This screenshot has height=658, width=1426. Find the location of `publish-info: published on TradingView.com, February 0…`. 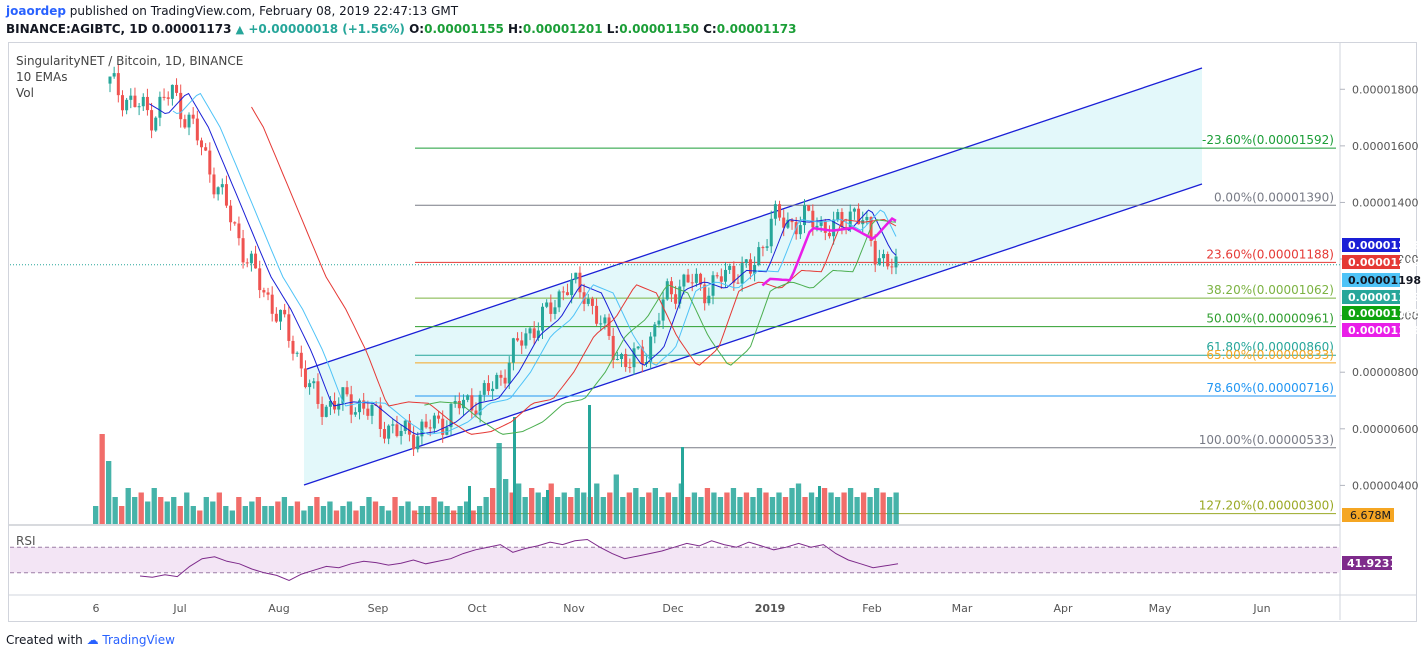

publish-info: published on TradingView.com, February 0… is located at coordinates (264, 11).